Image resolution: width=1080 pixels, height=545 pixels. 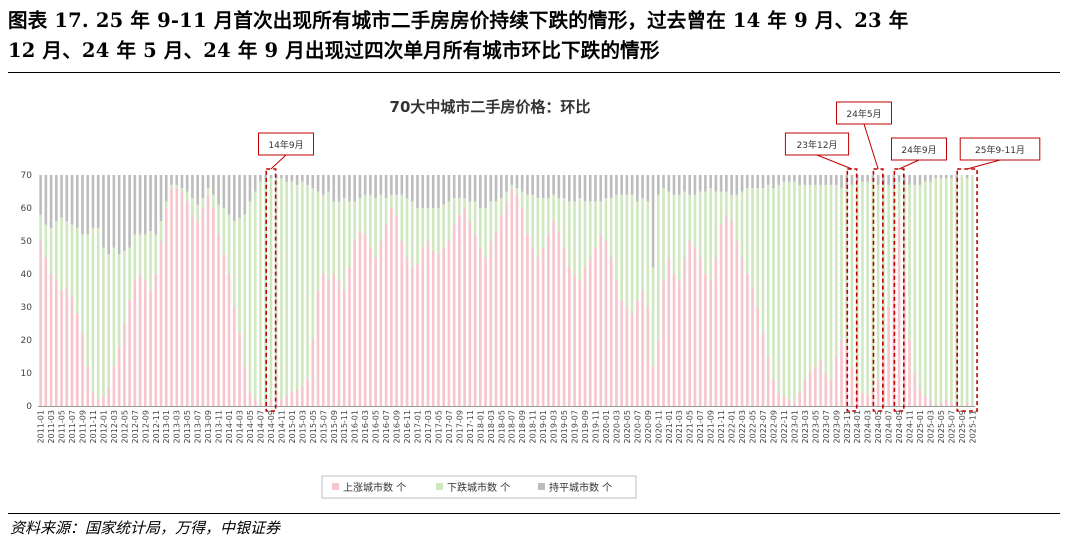 I want to click on x-tick-label: 2019-05, so click(x=564, y=426).